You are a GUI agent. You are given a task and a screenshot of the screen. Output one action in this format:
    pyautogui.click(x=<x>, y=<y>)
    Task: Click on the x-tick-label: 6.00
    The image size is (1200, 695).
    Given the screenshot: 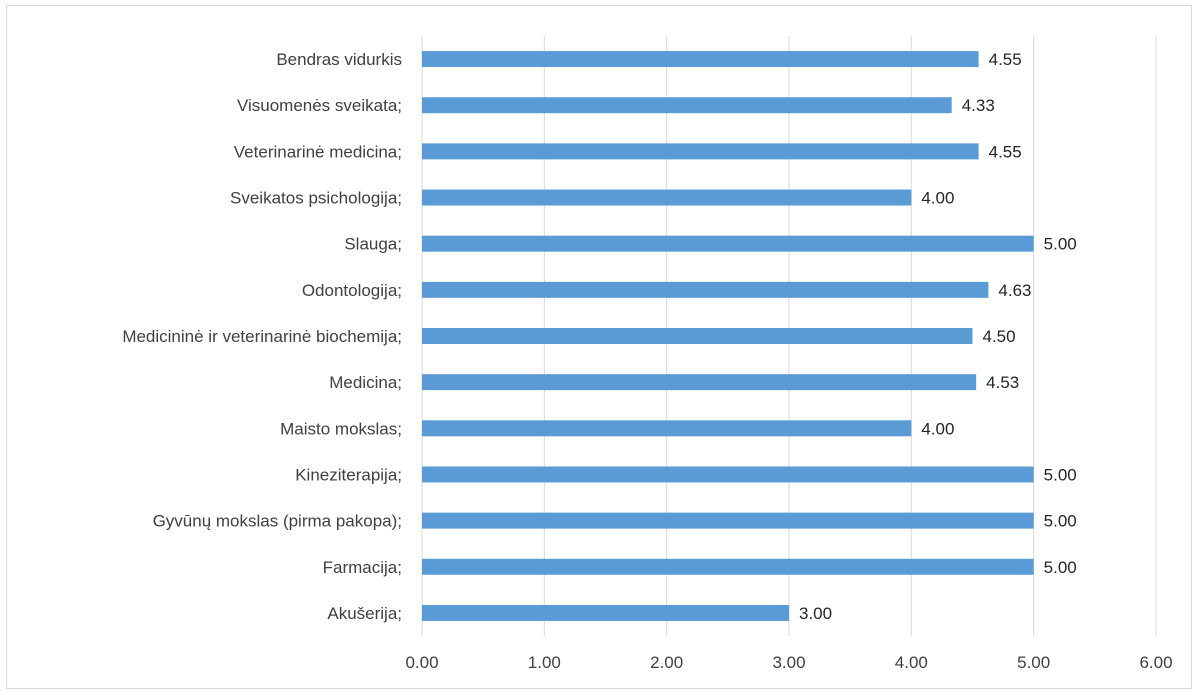 What is the action you would take?
    pyautogui.click(x=1155, y=662)
    